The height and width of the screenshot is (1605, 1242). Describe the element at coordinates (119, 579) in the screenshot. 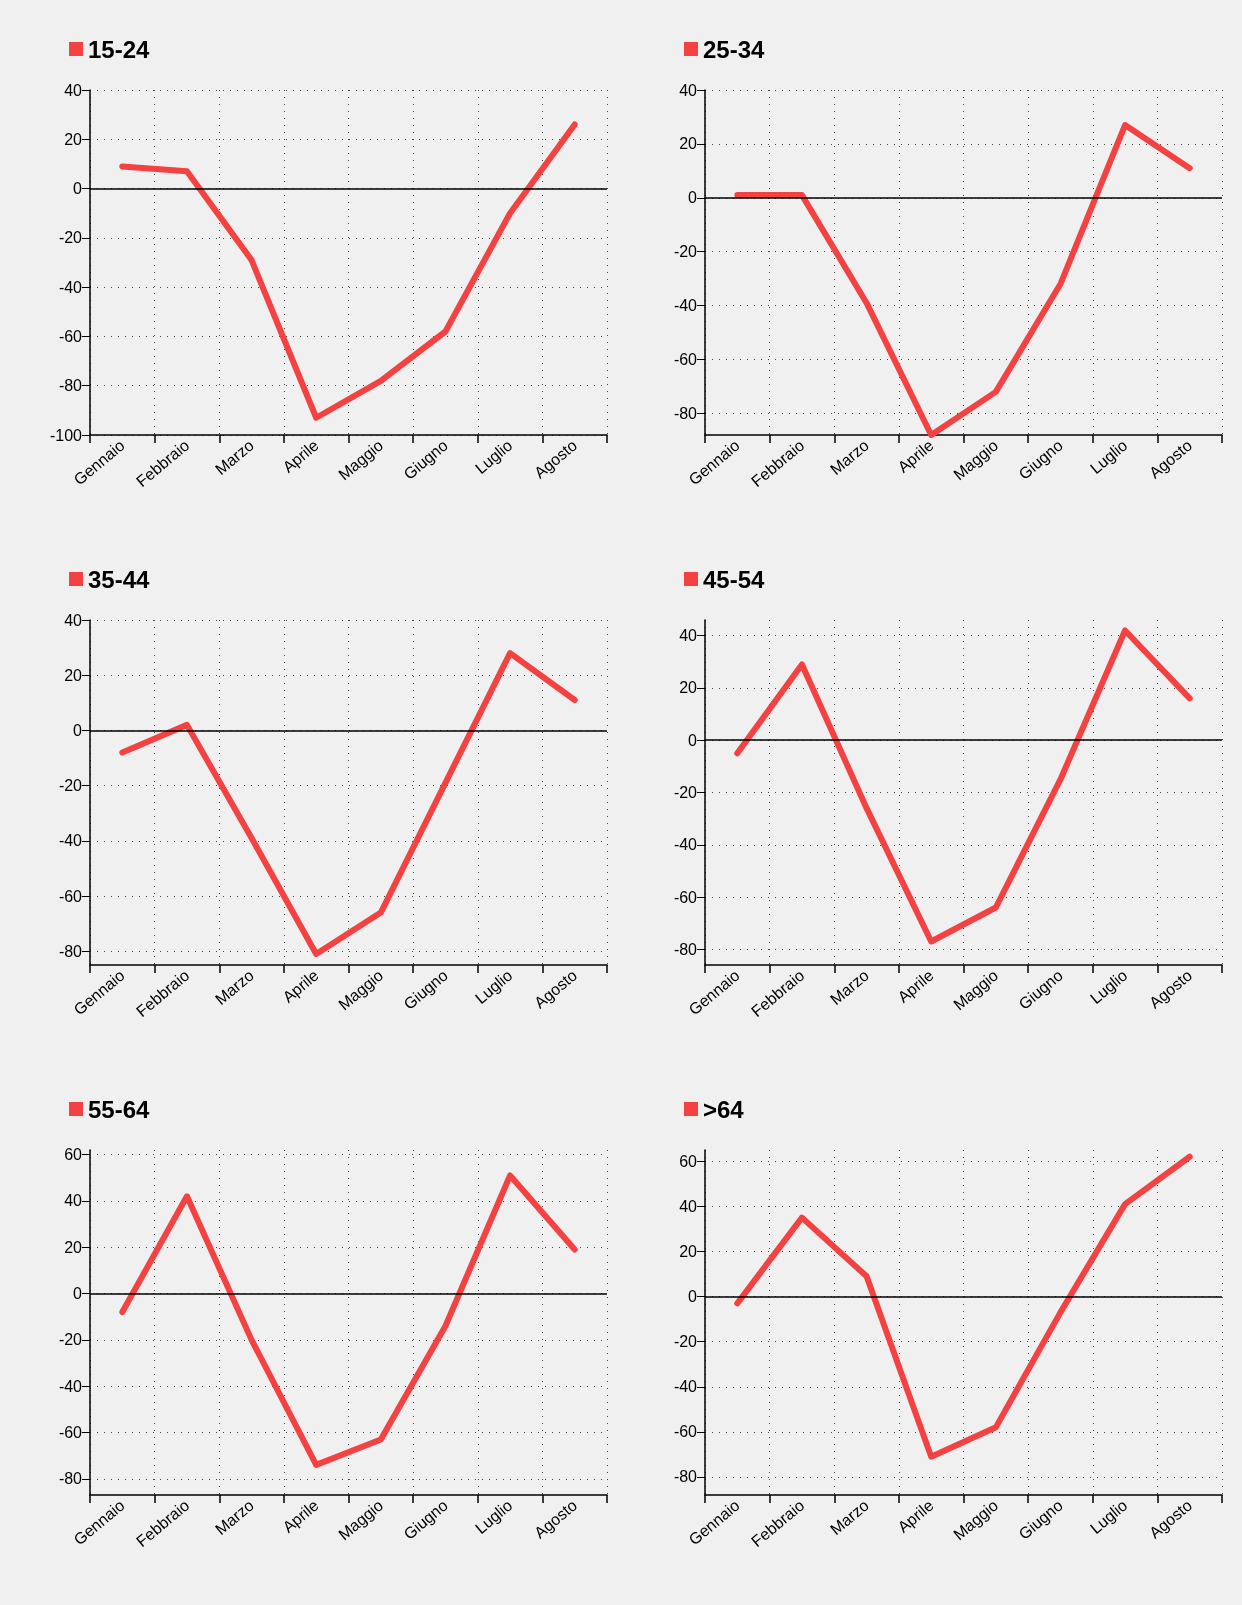

I see `legend-label: 35-44` at that location.